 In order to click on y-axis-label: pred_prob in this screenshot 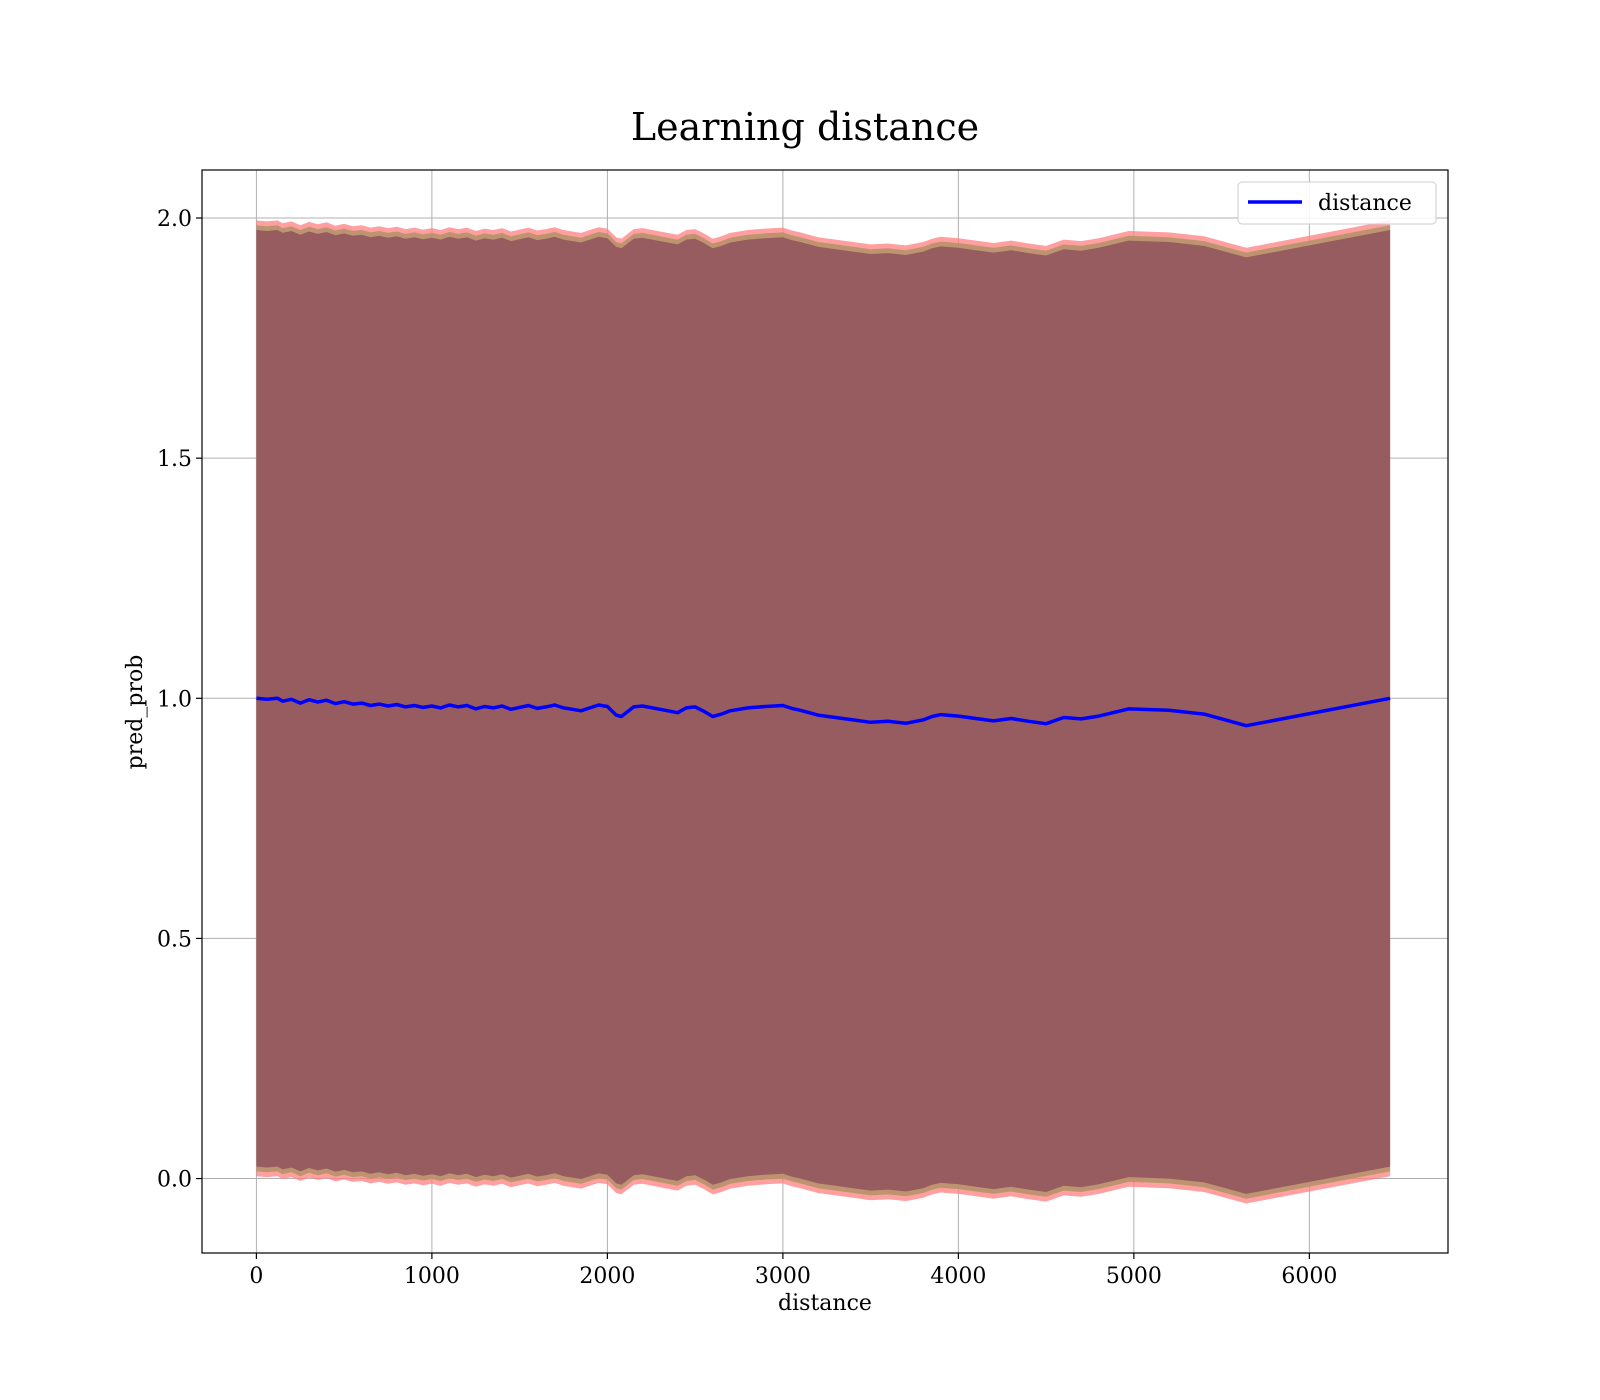, I will do `click(135, 712)`.